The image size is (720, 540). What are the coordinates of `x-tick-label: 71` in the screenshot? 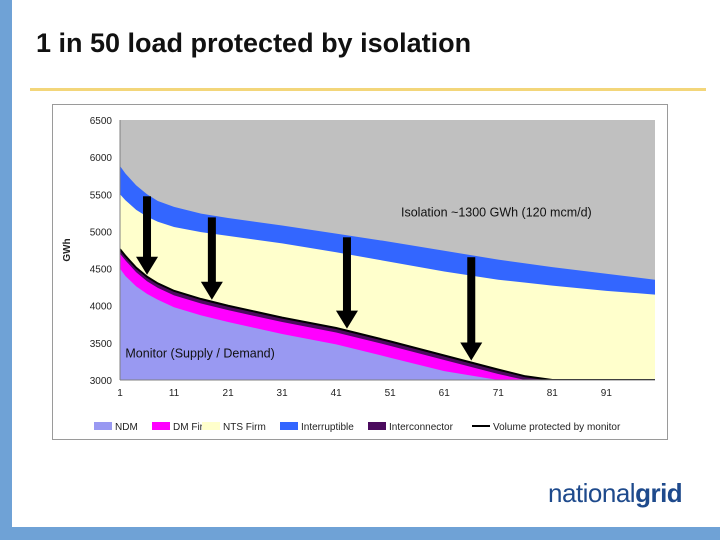 It's located at (499, 393).